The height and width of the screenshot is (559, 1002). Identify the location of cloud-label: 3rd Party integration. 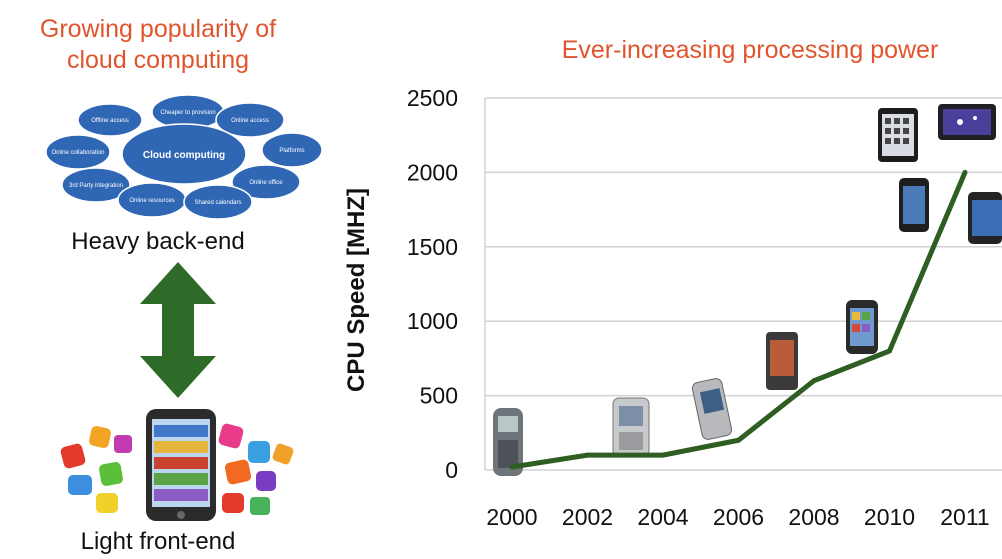
(96, 186).